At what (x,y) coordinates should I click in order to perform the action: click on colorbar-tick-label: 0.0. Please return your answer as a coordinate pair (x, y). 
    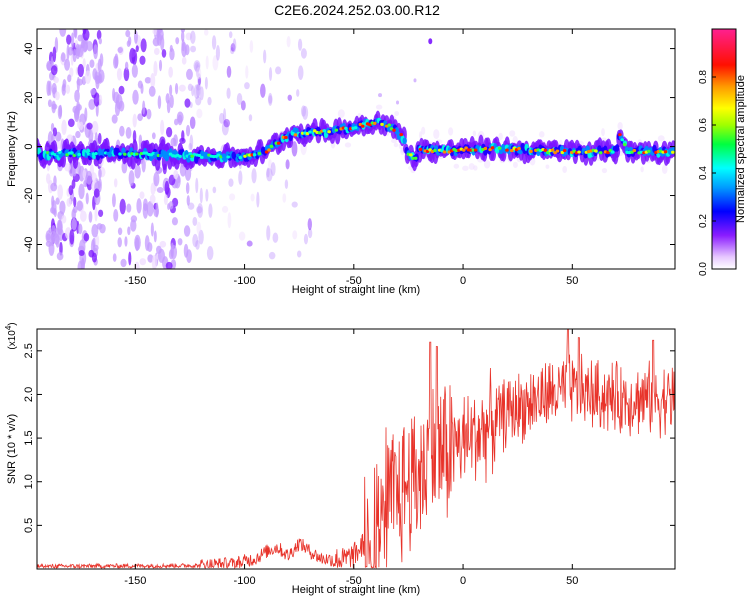
    Looking at the image, I should click on (703, 269).